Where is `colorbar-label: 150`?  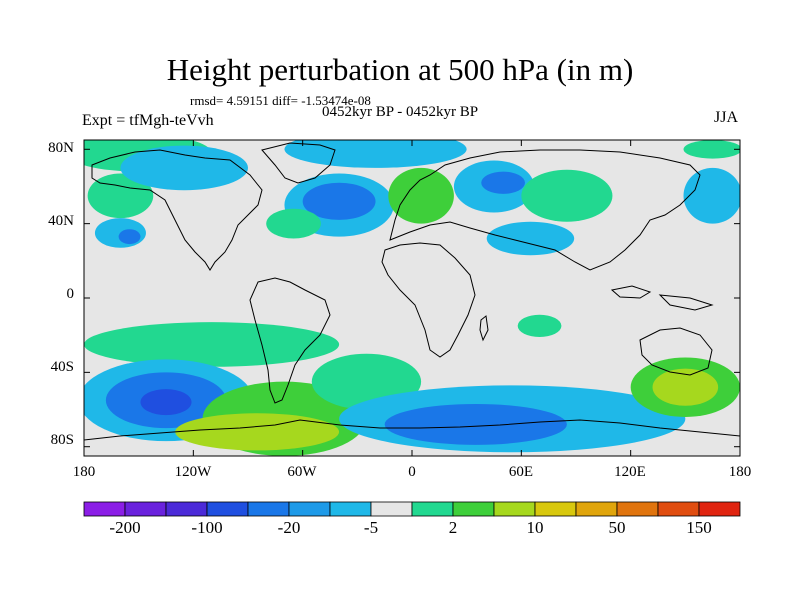
colorbar-label: 150 is located at coordinates (699, 527).